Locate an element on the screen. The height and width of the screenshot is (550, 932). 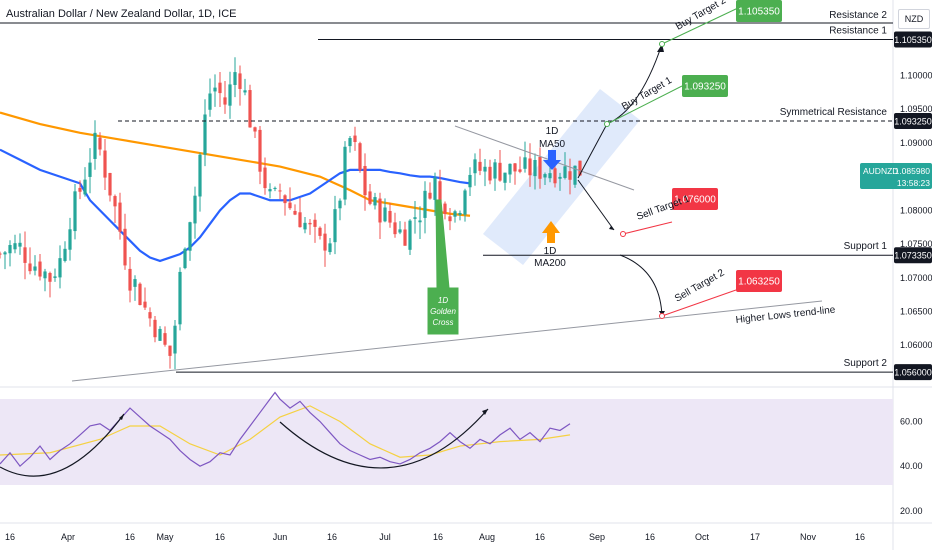
symmetrical-resistance-label: Symmetrical Resistance is located at coordinates (834, 112).